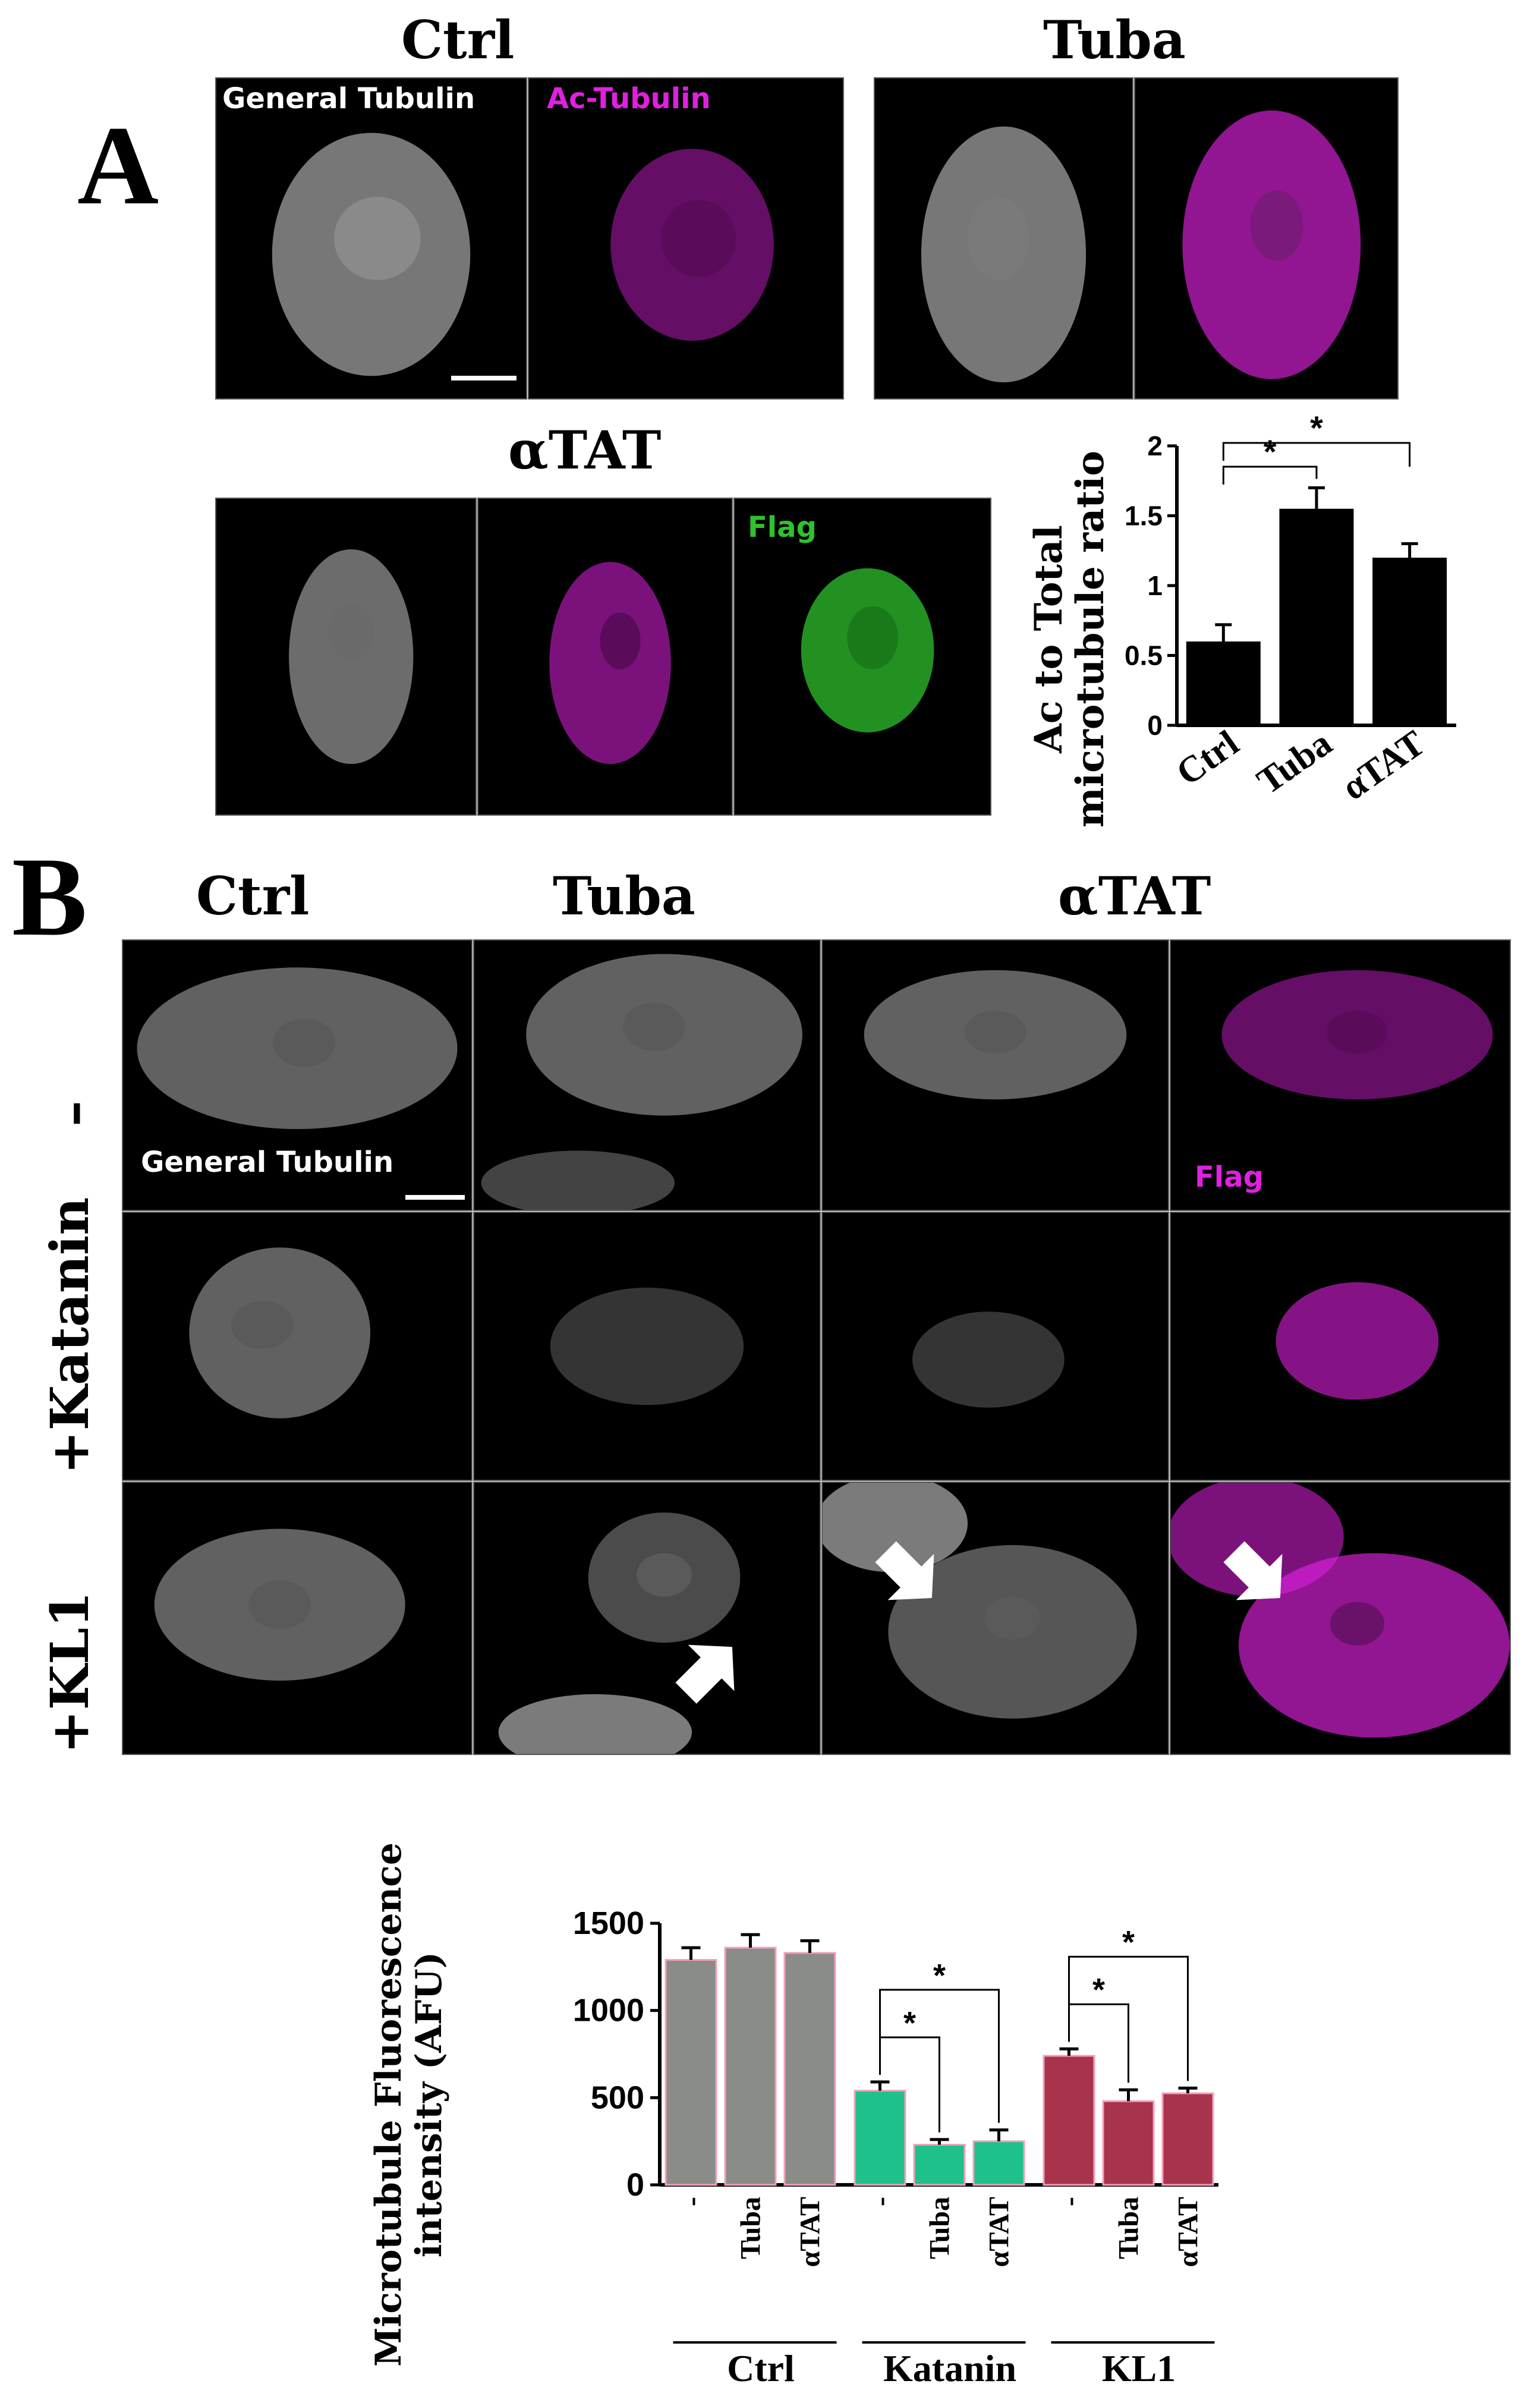 The width and height of the screenshot is (1540, 2387). Describe the element at coordinates (629, 98) in the screenshot. I see `label-ac-tubulin-a: Ac-Tubulin` at that location.